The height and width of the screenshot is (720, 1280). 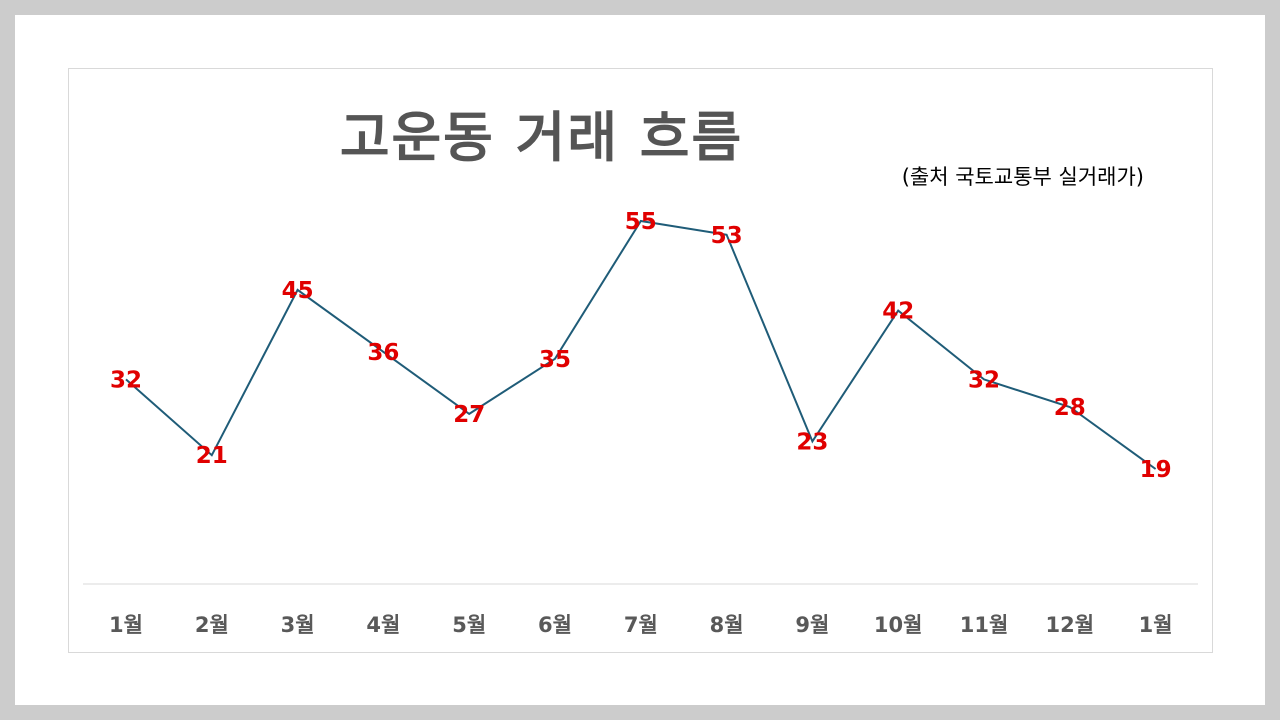 I want to click on x-tick-label: 9월, so click(x=812, y=625).